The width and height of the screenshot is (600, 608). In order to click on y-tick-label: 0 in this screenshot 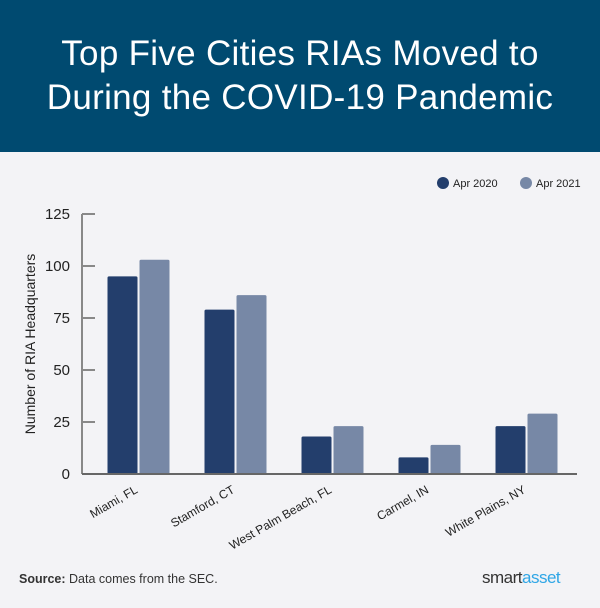, I will do `click(66, 474)`.